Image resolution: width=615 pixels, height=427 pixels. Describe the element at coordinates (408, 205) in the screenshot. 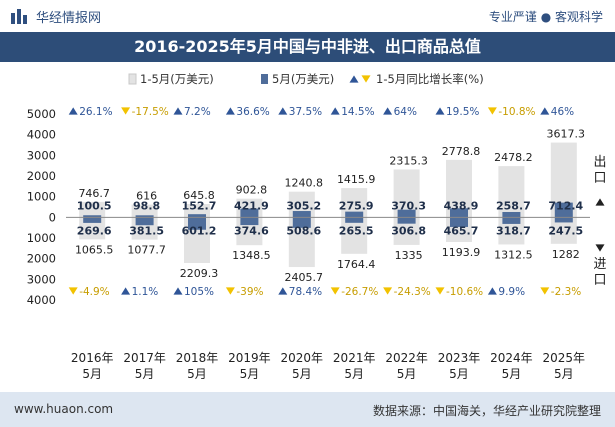

I see `data-label-export-monthly: 370.3` at that location.